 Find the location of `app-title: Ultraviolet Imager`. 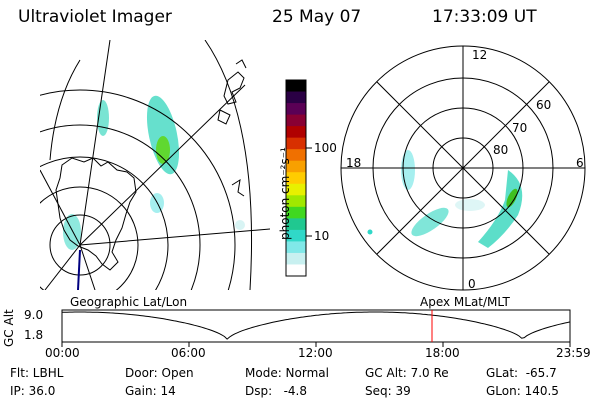

app-title: Ultraviolet Imager is located at coordinates (95, 17).